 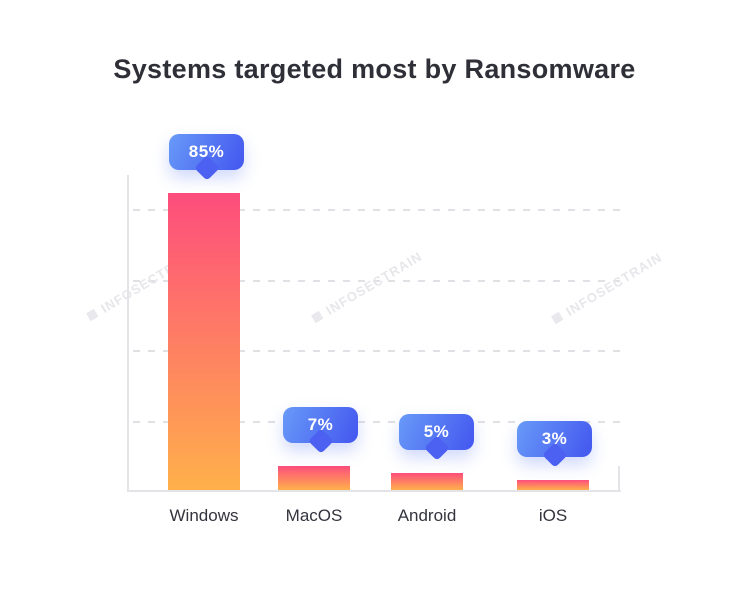 I want to click on bar-android, so click(x=427, y=481).